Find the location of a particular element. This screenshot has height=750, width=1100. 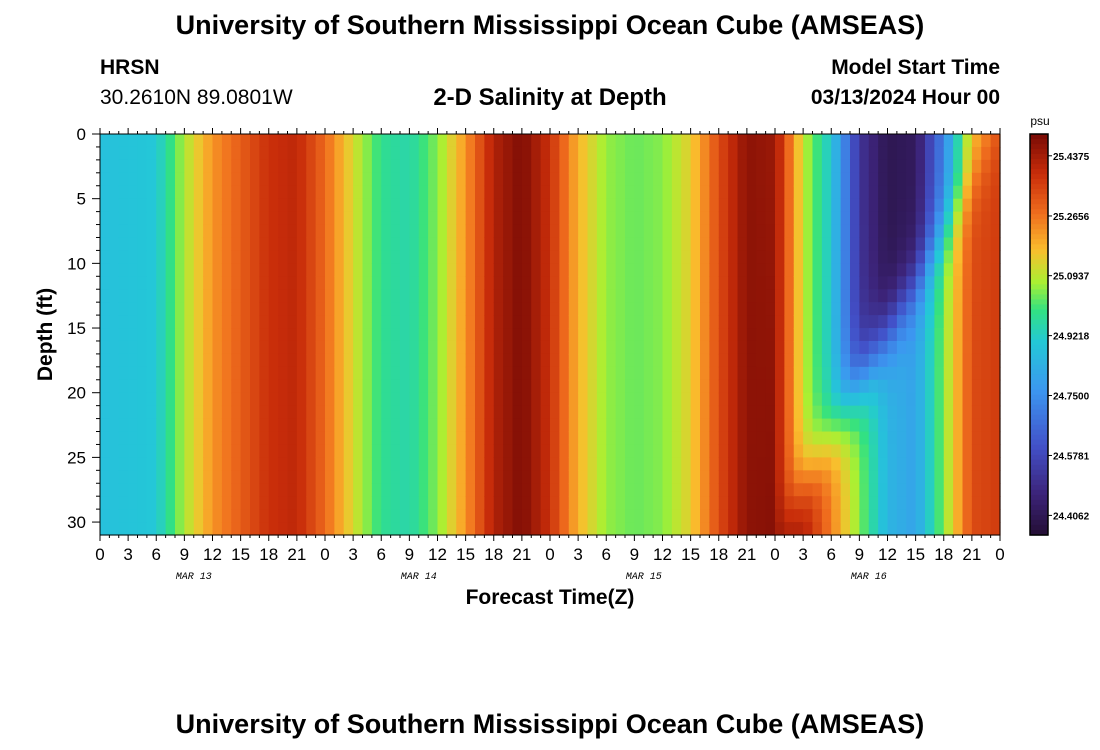

x-date-label: MAR 15 is located at coordinates (644, 577).